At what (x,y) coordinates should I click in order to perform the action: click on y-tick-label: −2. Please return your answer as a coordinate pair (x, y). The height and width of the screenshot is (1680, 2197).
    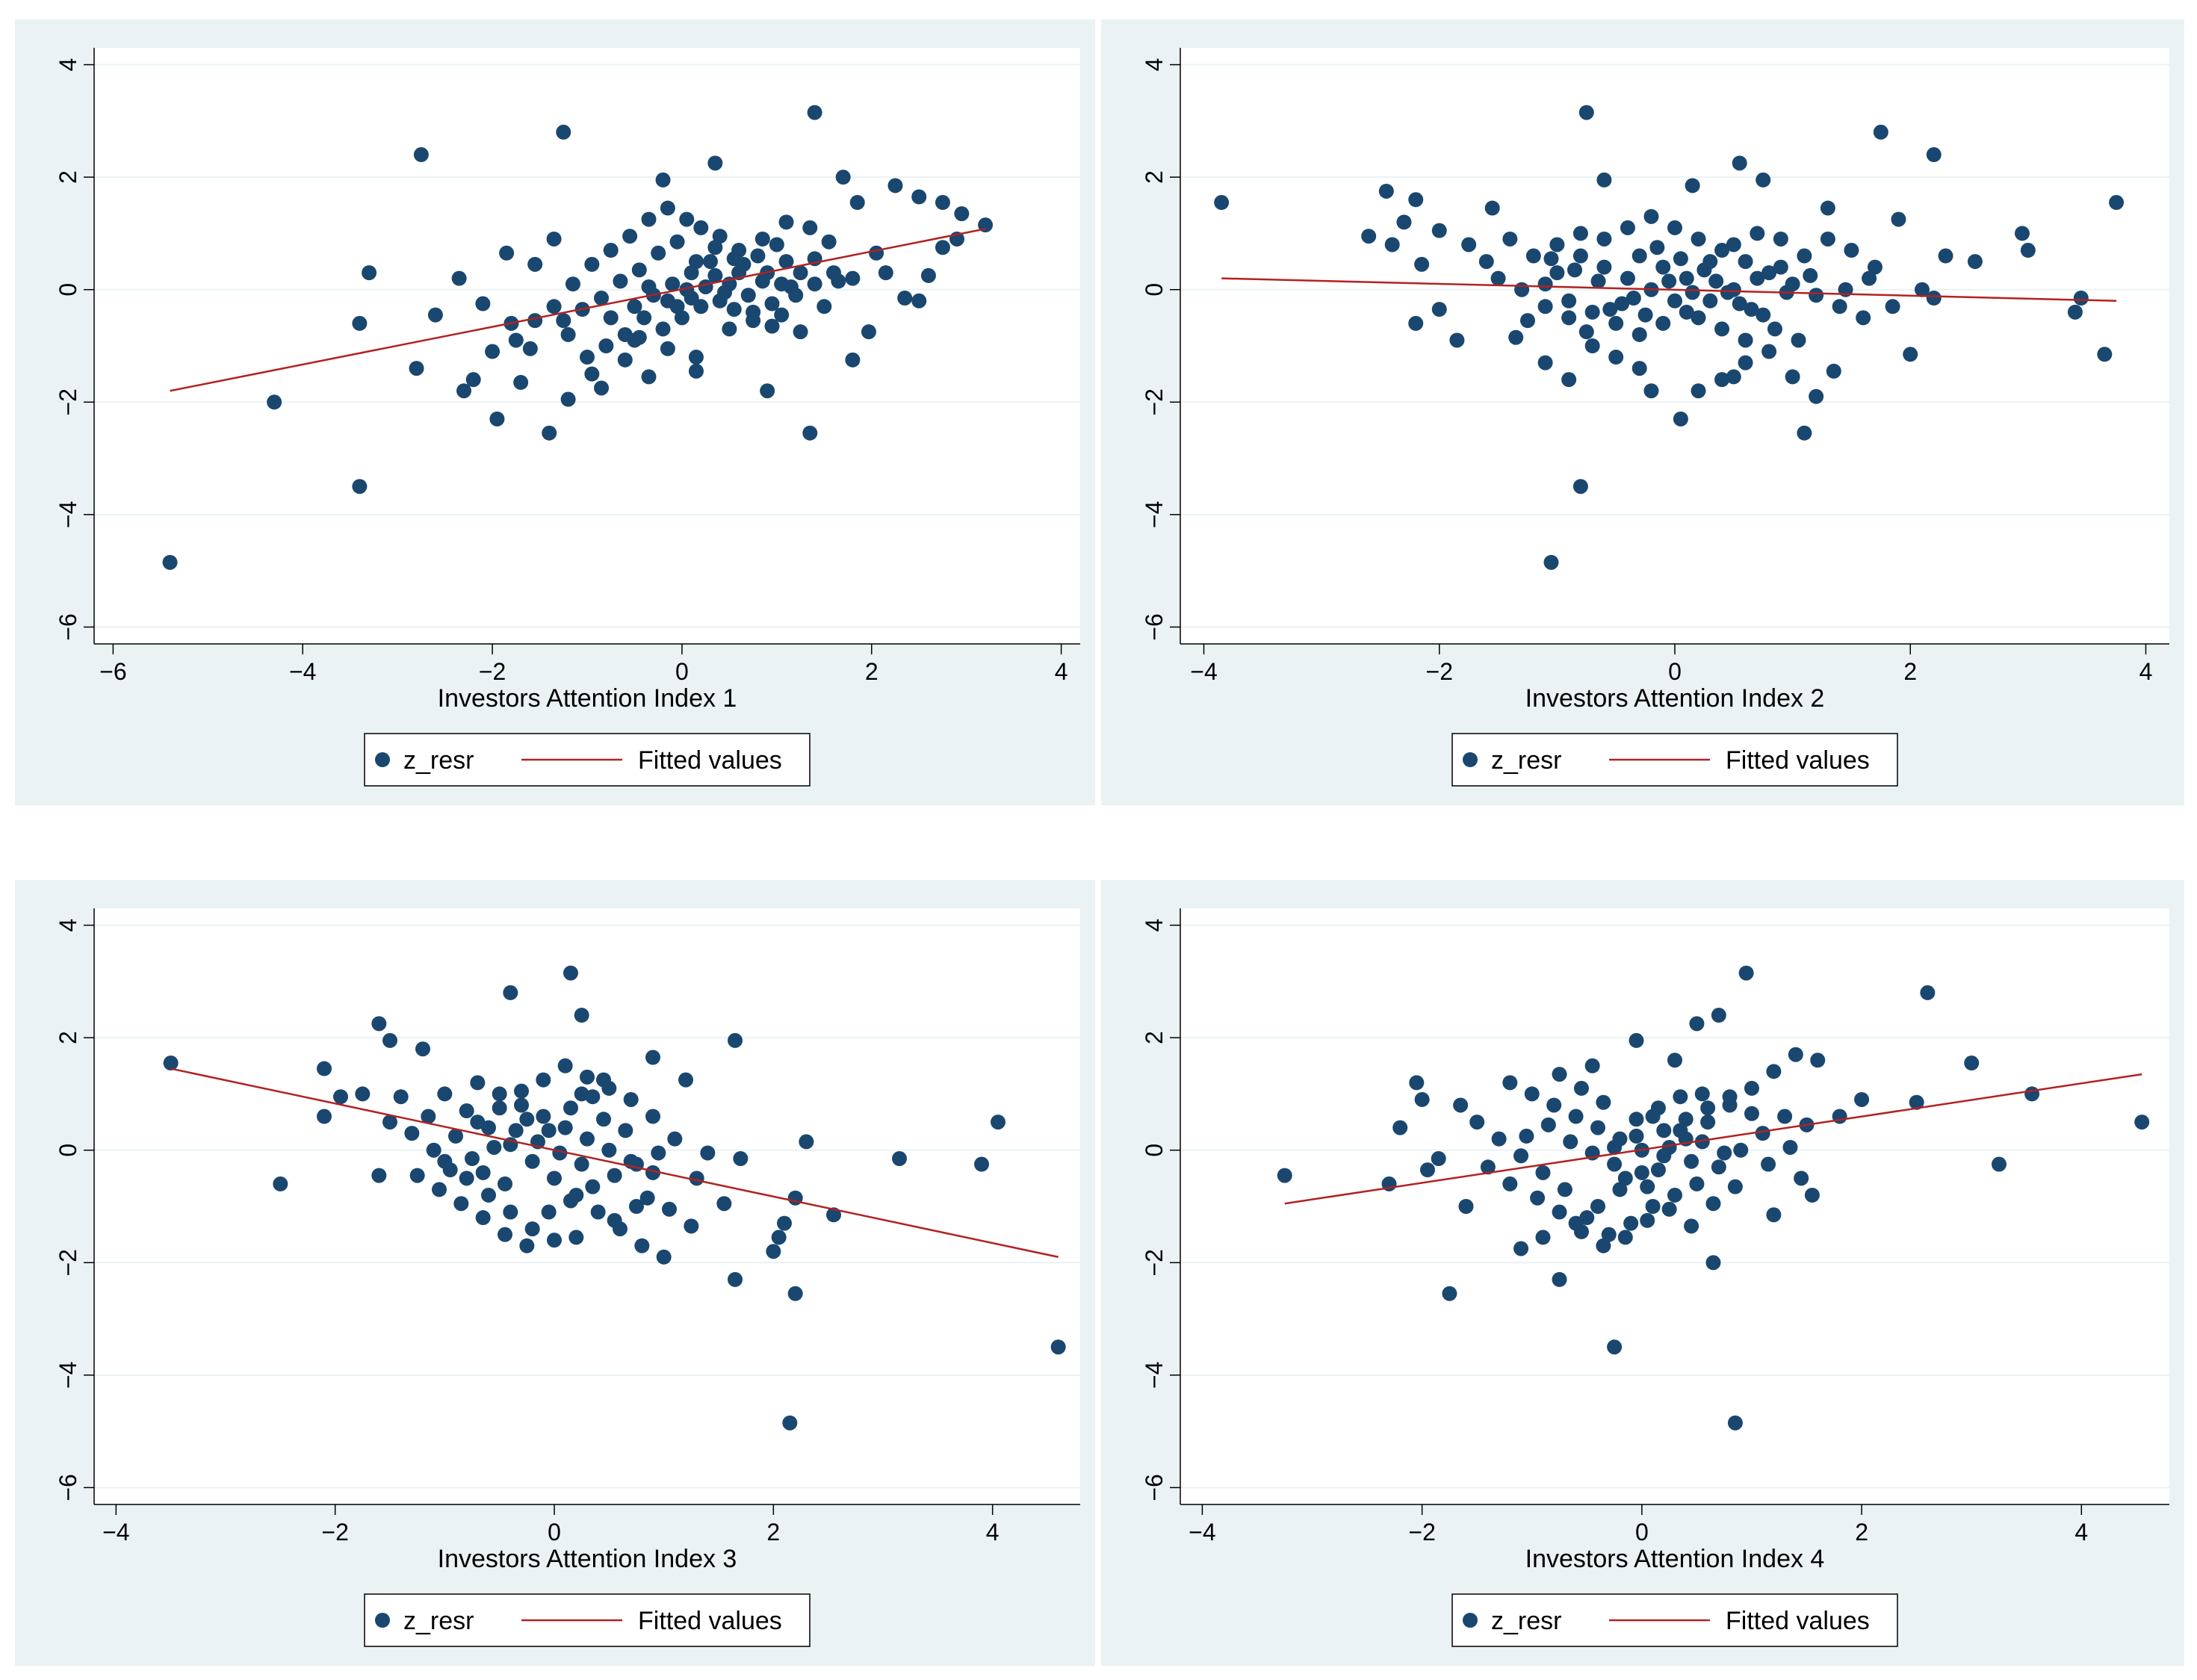
    Looking at the image, I should click on (1155, 1262).